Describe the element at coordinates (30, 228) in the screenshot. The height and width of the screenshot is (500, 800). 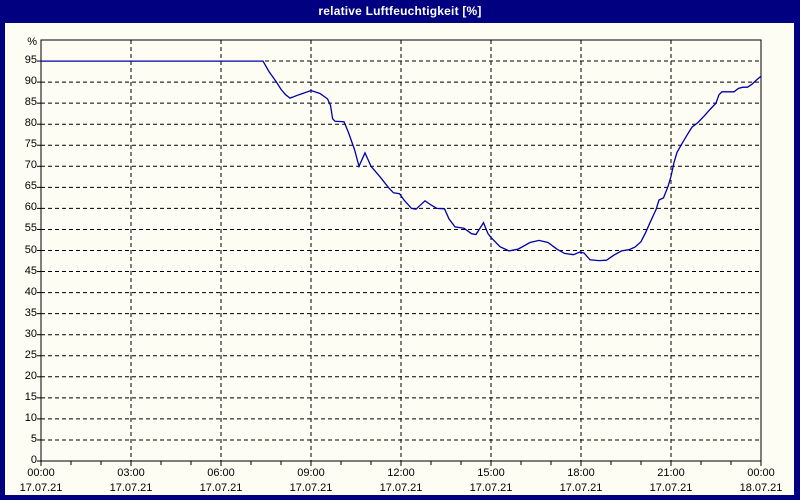
I see `y-axis-label: 55` at that location.